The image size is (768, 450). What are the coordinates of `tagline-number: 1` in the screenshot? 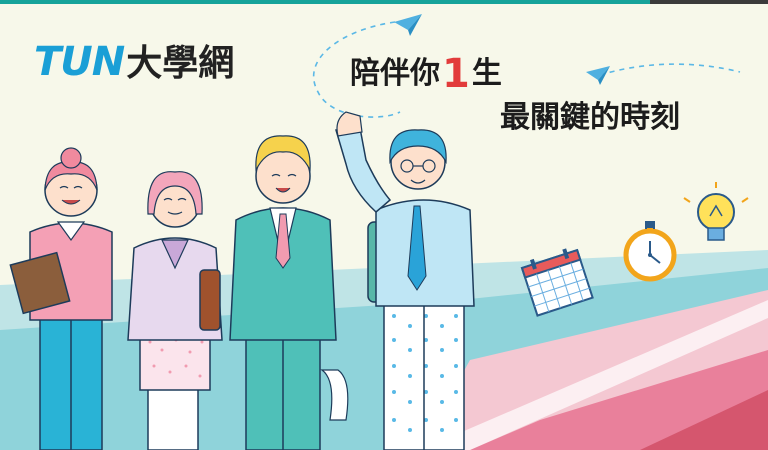 It's located at (456, 74).